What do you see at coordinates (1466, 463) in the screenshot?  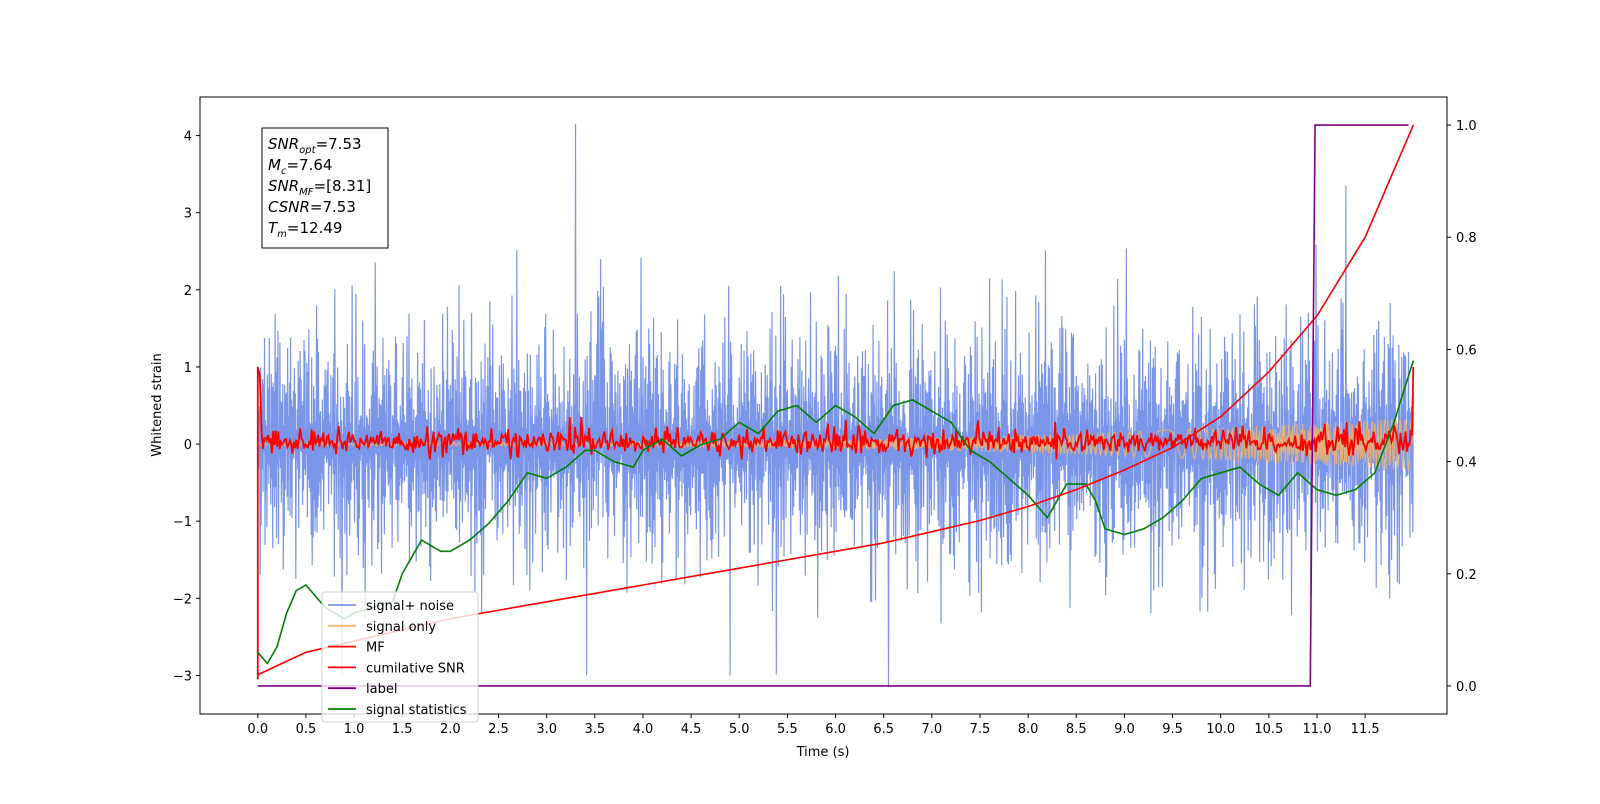 I see `y2-tick-label: 0.4` at bounding box center [1466, 463].